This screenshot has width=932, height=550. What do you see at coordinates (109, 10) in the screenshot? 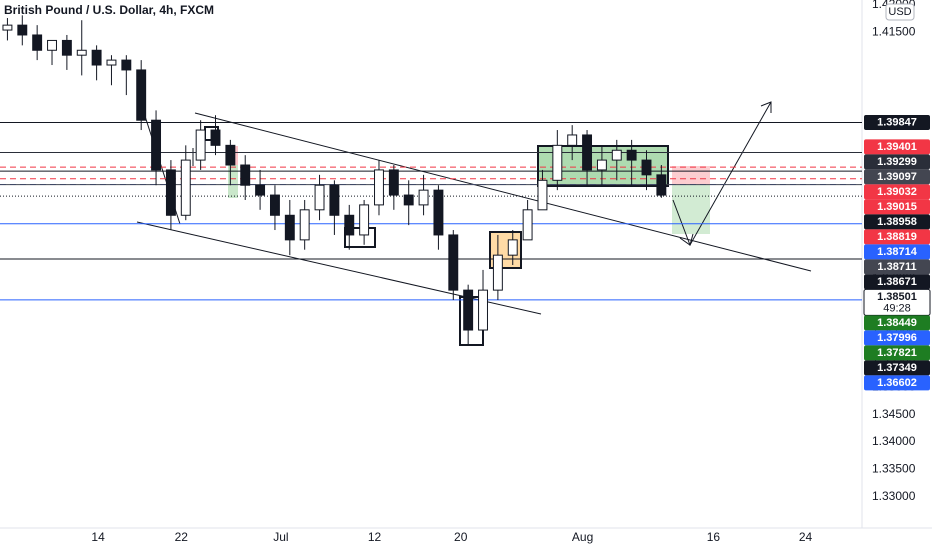
I see `chart-title: British Pound / U.S. Dollar, 4h, FXCM` at bounding box center [109, 10].